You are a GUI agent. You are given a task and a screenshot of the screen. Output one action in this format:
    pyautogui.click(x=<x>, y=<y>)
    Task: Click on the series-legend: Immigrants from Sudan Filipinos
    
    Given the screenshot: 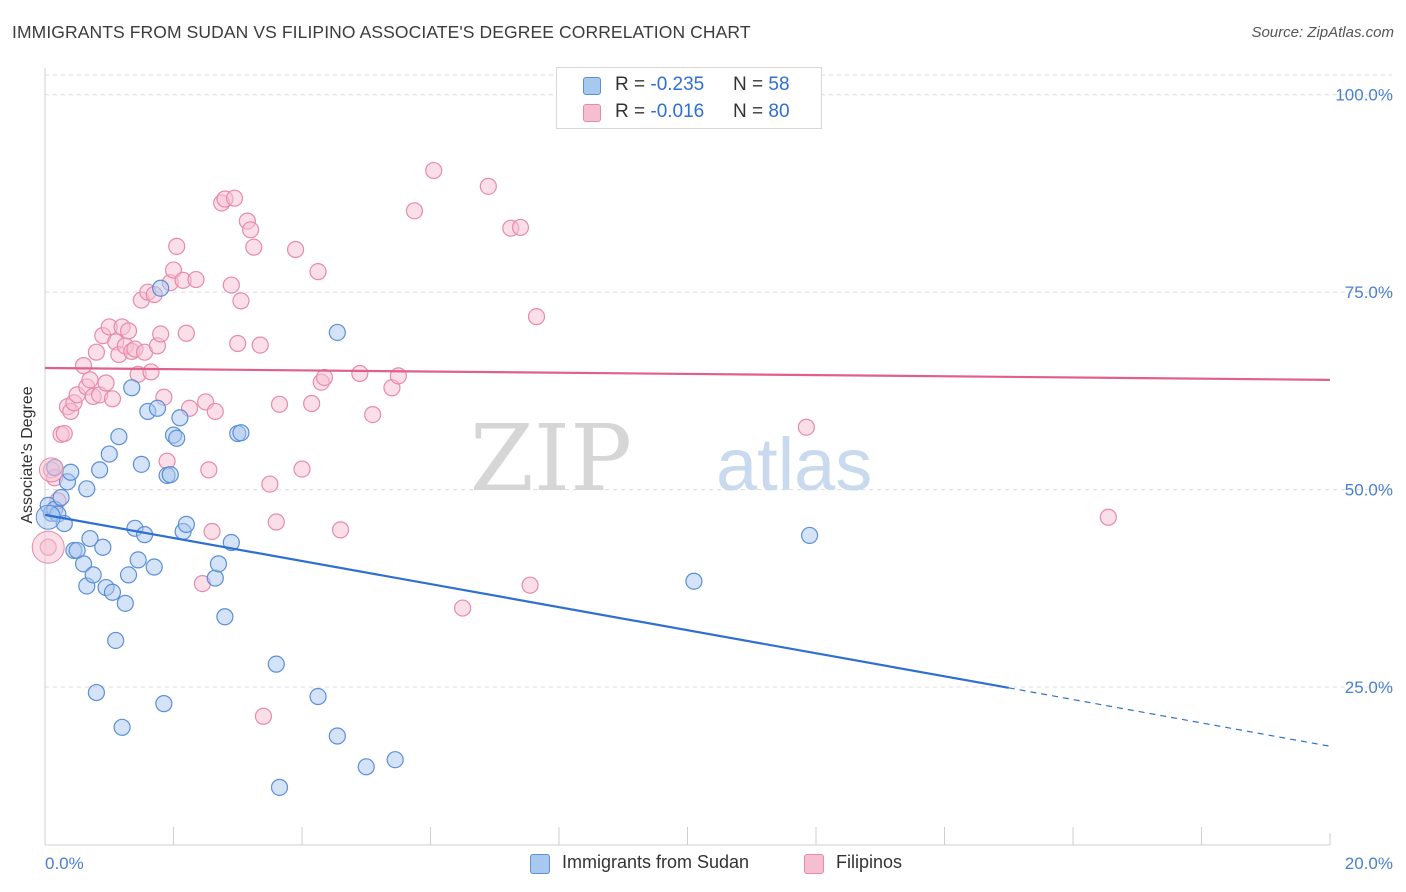 What is the action you would take?
    pyautogui.click(x=703, y=865)
    